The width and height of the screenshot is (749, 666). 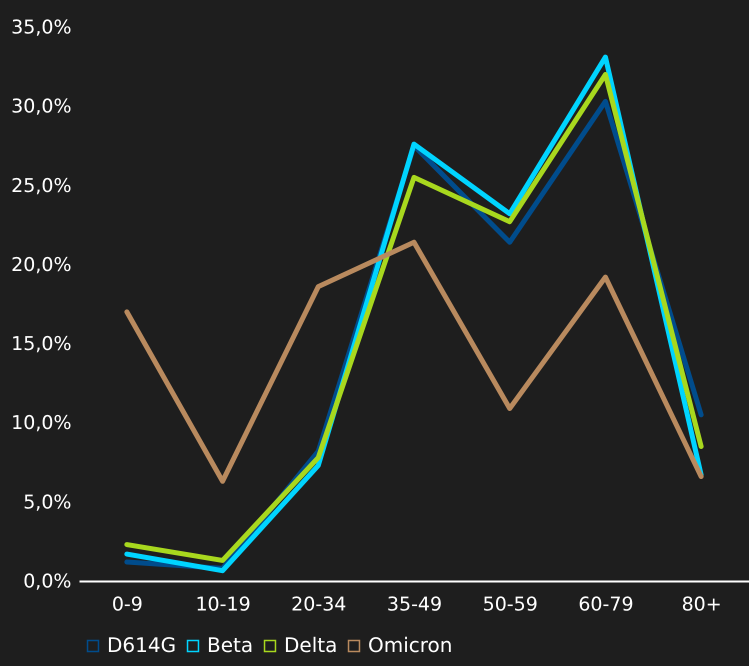 What do you see at coordinates (41, 185) in the screenshot?
I see `y-tick-label: 25,0%` at bounding box center [41, 185].